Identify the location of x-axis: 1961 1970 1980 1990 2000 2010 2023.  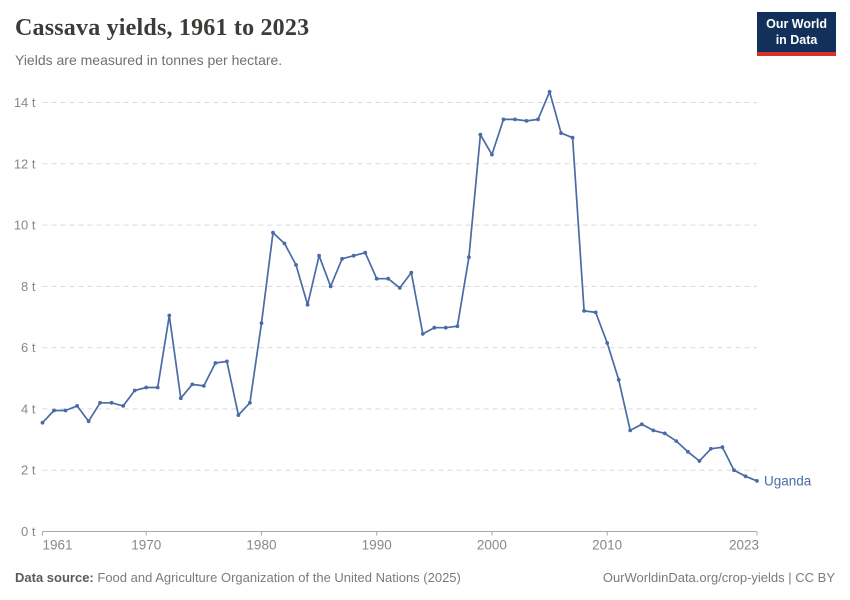
(400, 542).